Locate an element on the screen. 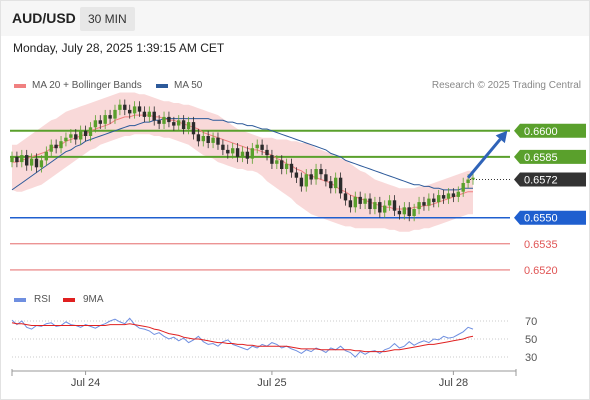 The width and height of the screenshot is (590, 400). rsi-legend-item-rsi: RSI is located at coordinates (32, 299).